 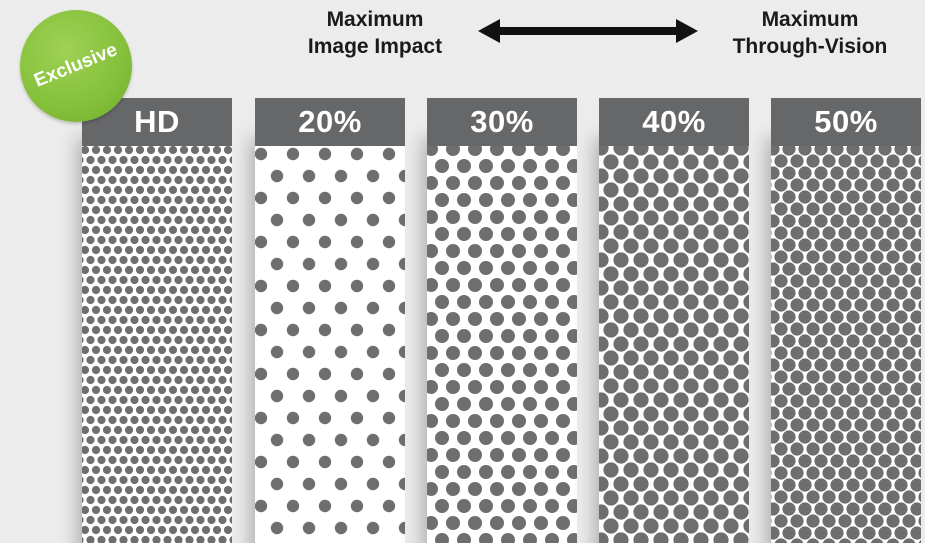 I want to click on panel-30-percent: 30%, so click(x=502, y=320).